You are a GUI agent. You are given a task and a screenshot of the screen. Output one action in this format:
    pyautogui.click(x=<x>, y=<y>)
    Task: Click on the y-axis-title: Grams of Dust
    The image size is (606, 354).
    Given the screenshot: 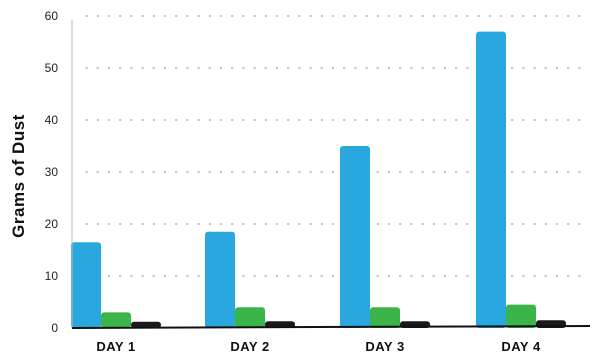 What is the action you would take?
    pyautogui.click(x=18, y=176)
    